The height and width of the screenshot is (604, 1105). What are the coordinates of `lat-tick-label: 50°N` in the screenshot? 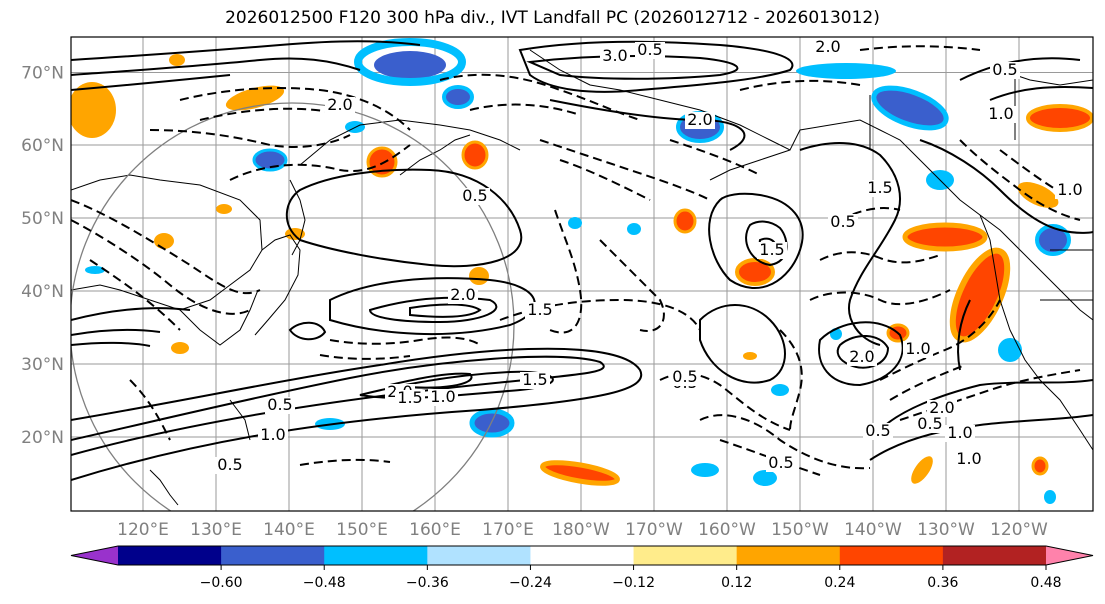 It's located at (42, 219).